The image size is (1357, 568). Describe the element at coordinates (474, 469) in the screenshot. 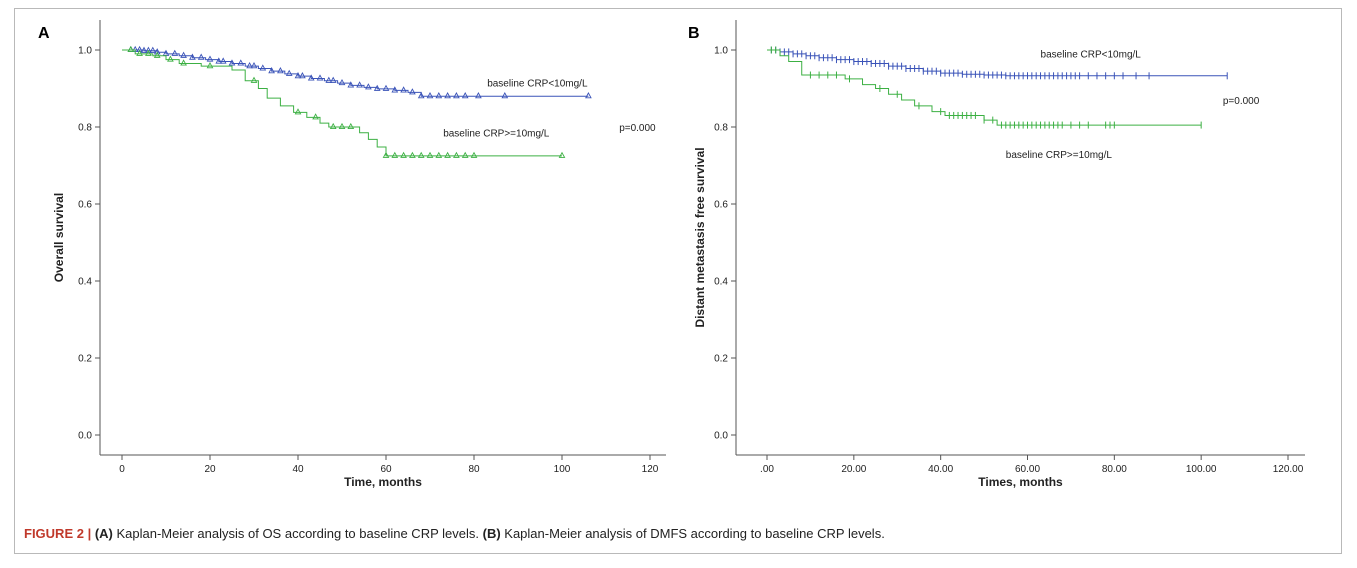

I see `x-tick-label: 80` at that location.